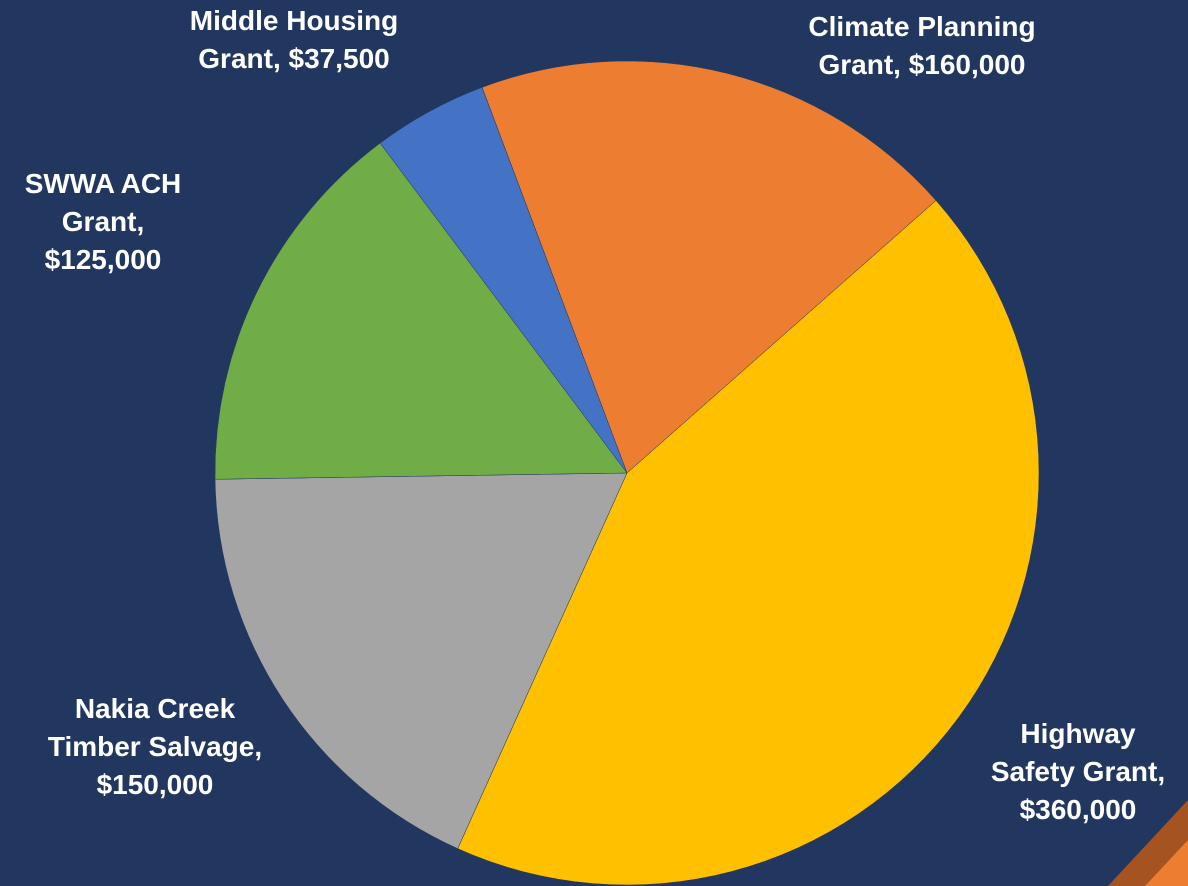  Describe the element at coordinates (103, 259) in the screenshot. I see `slice-value: $125,000` at that location.